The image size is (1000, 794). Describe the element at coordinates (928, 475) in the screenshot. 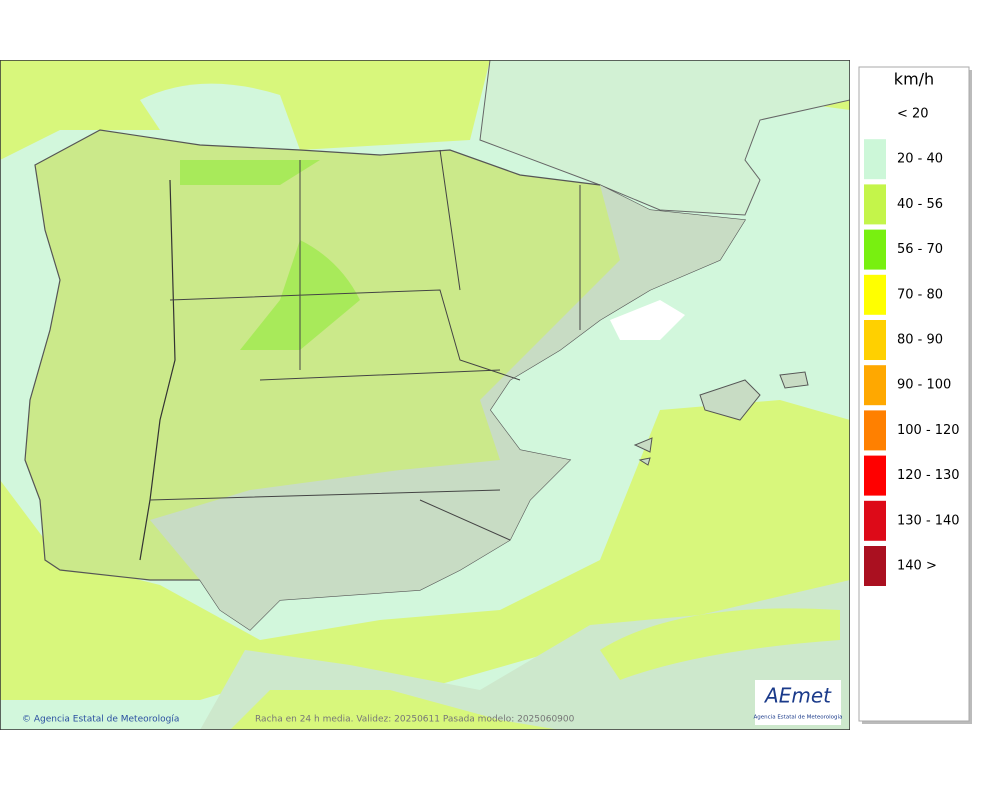

I see `legend-label: 120 - 130` at that location.